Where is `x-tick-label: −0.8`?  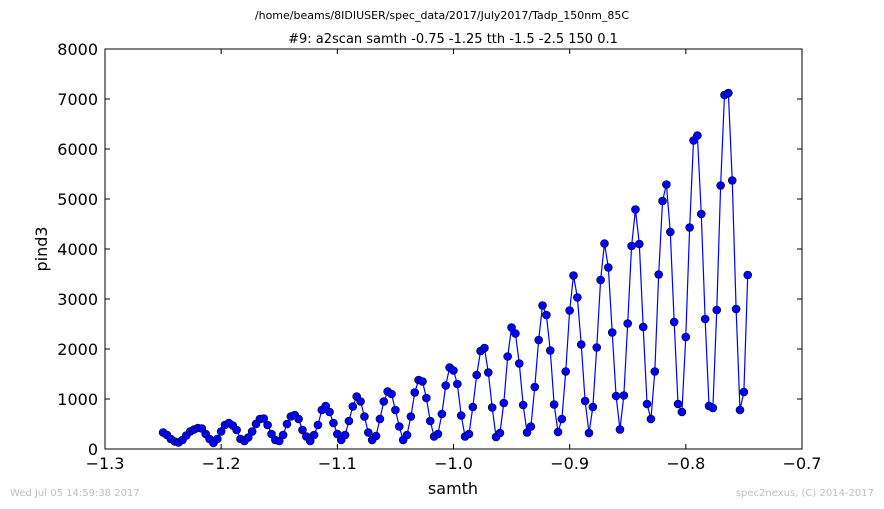
x-tick-label: −0.8 is located at coordinates (685, 463).